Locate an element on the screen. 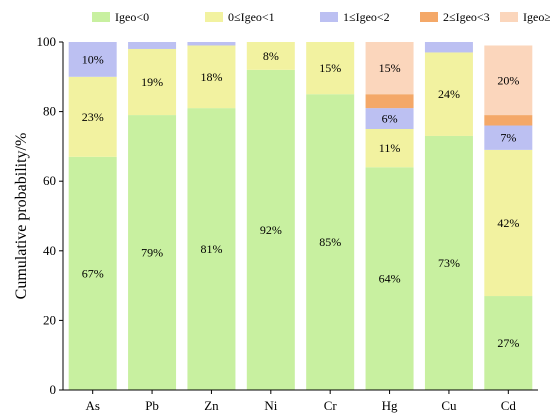 This screenshot has width=550, height=419. y-axis-label: Cumulative probability/% is located at coordinates (21, 216).